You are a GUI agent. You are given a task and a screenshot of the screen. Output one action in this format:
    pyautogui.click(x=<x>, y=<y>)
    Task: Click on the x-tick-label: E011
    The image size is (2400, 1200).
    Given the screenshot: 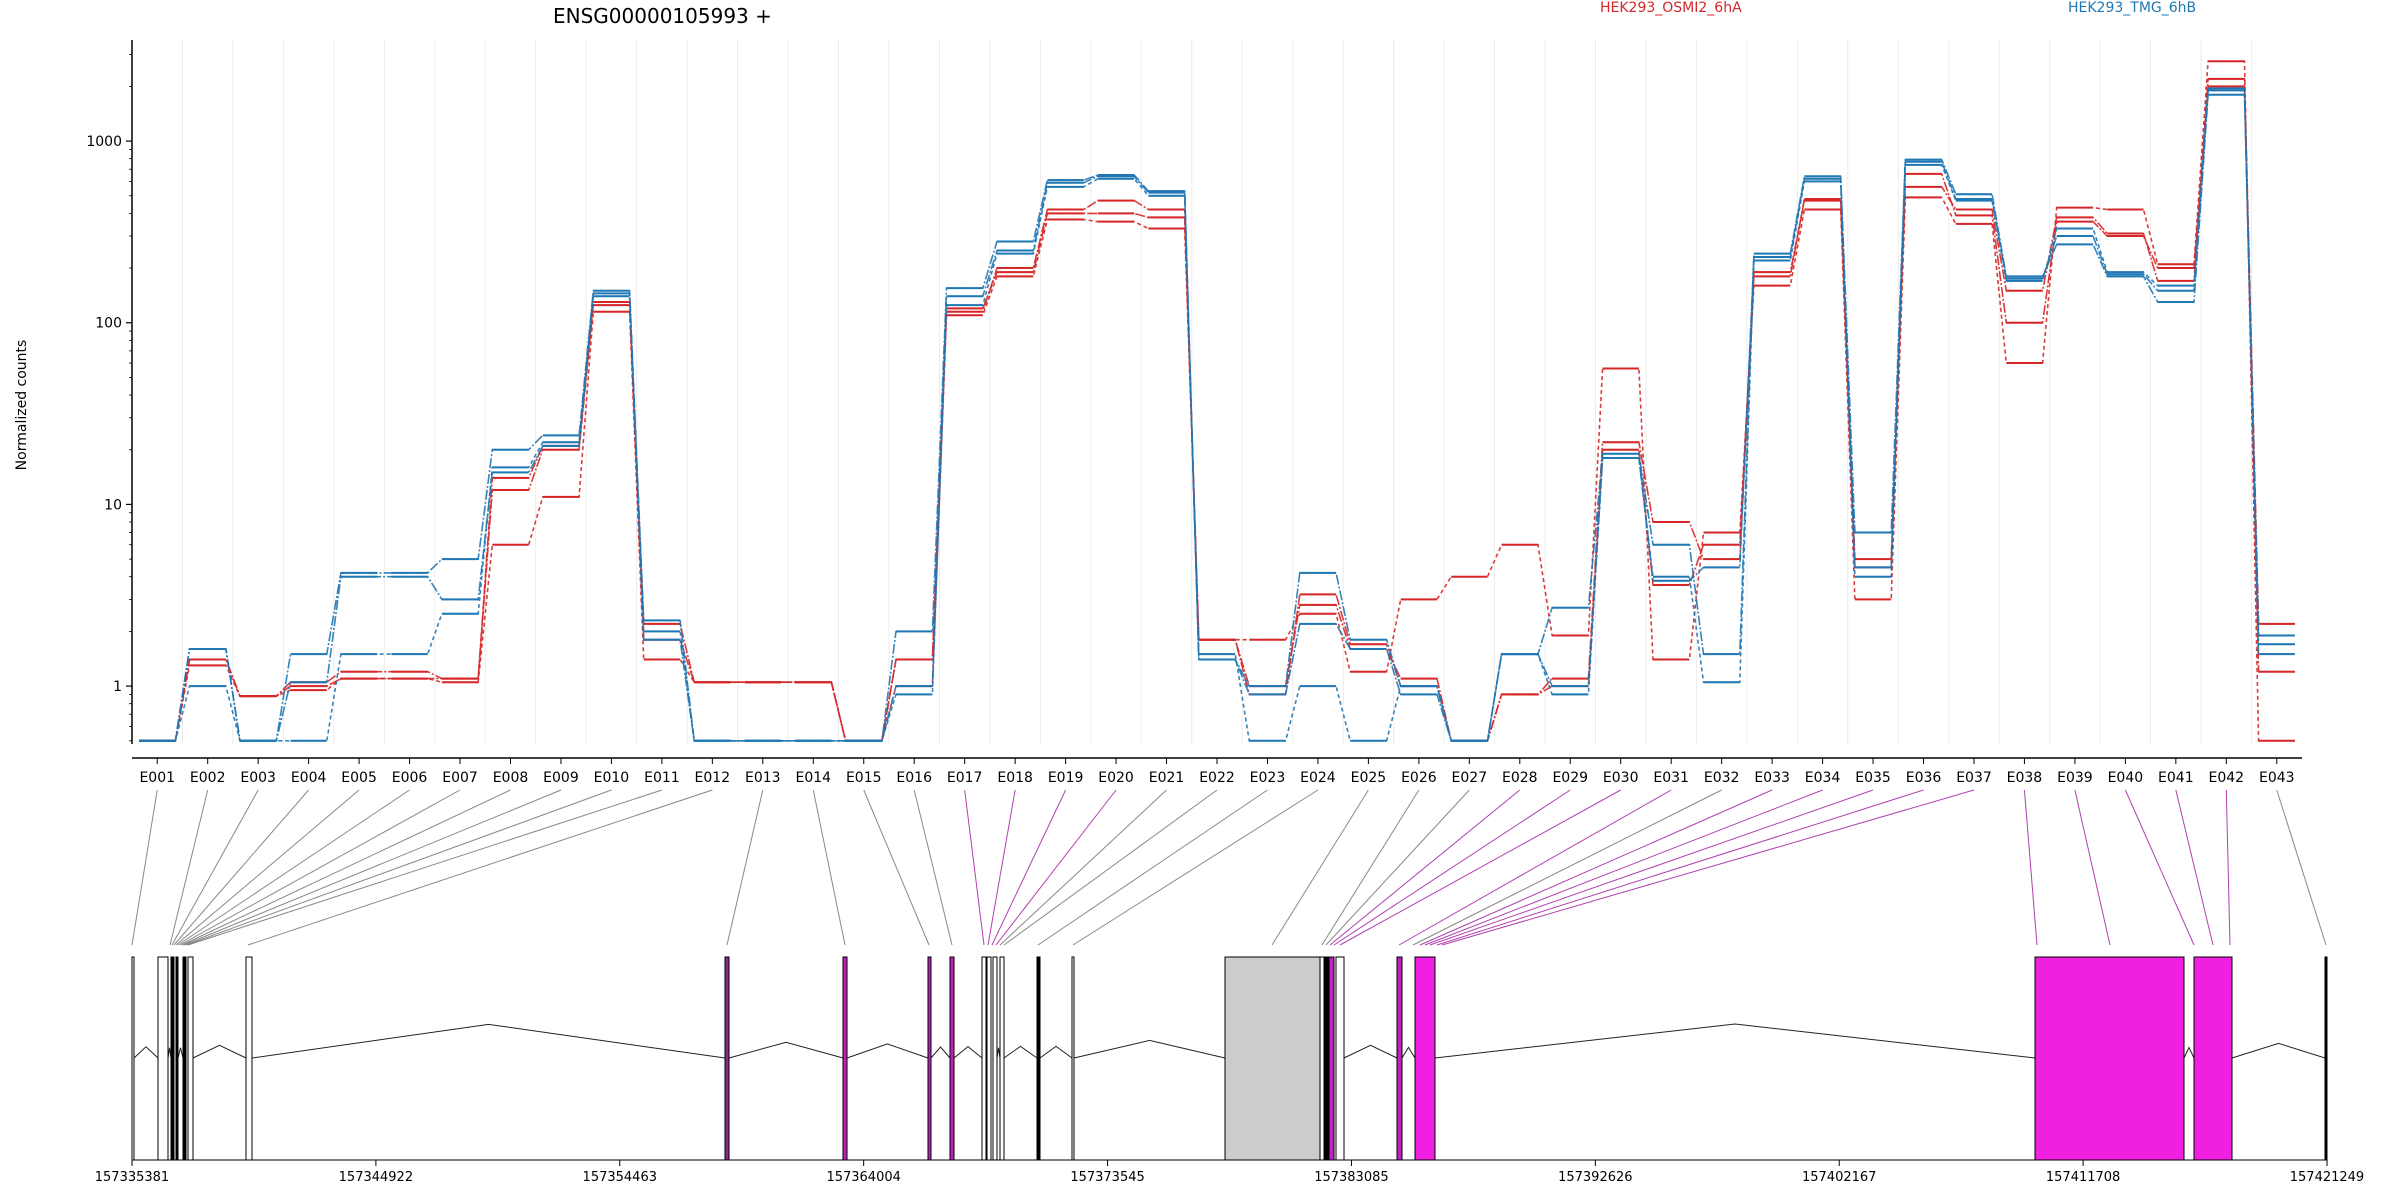 What is the action you would take?
    pyautogui.click(x=662, y=778)
    